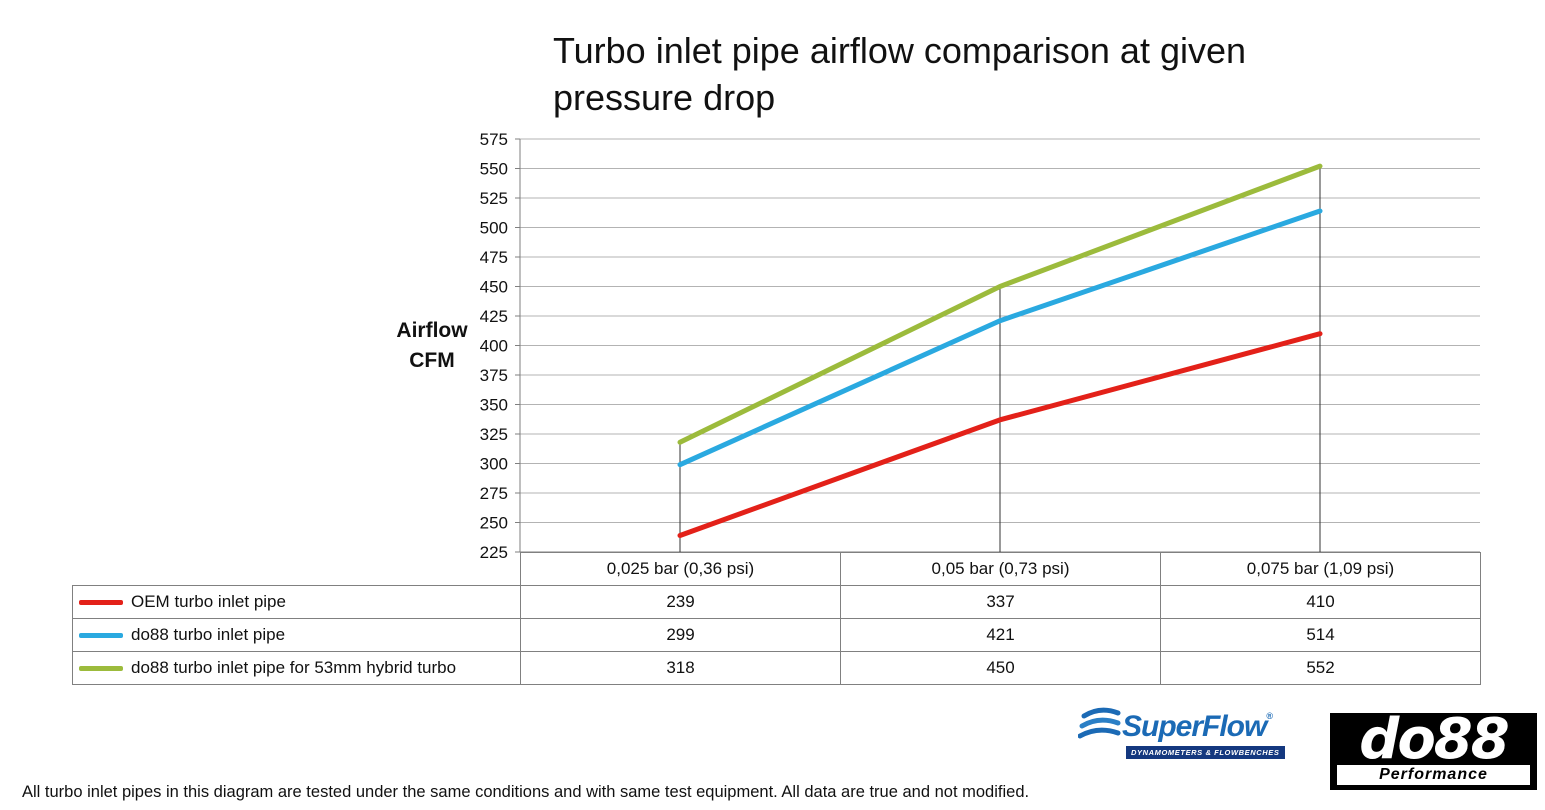  I want to click on value-oem-1: 239, so click(680, 602).